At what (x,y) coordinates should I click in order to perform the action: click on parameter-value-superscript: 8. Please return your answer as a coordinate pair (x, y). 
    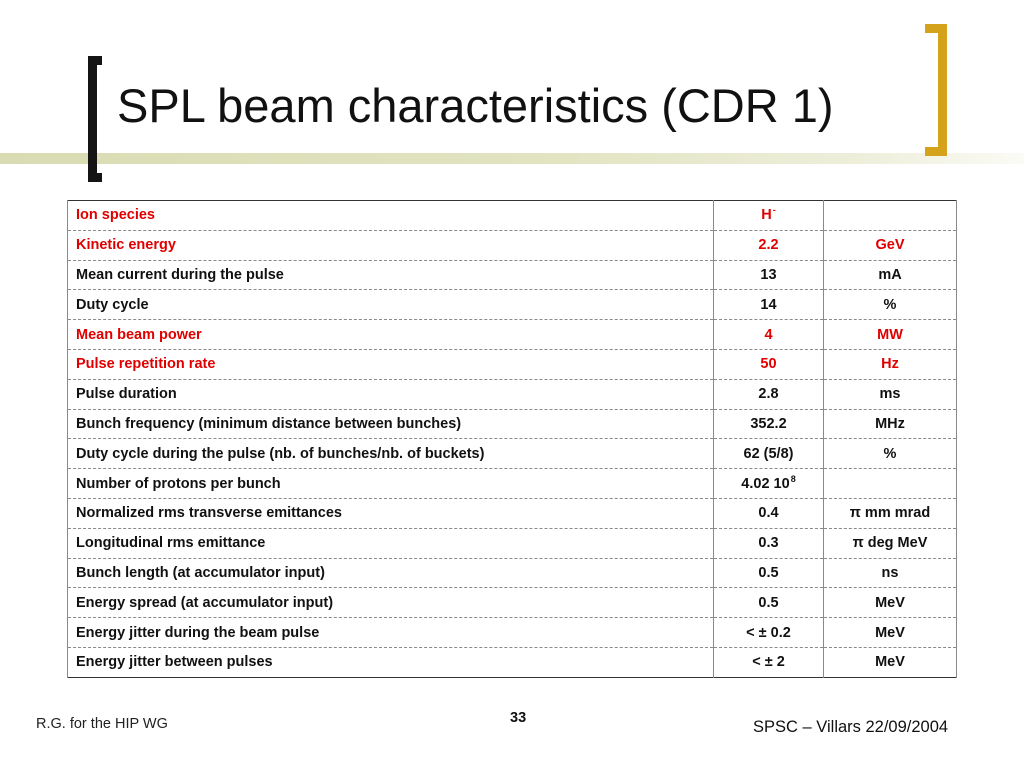
    Looking at the image, I should click on (793, 478).